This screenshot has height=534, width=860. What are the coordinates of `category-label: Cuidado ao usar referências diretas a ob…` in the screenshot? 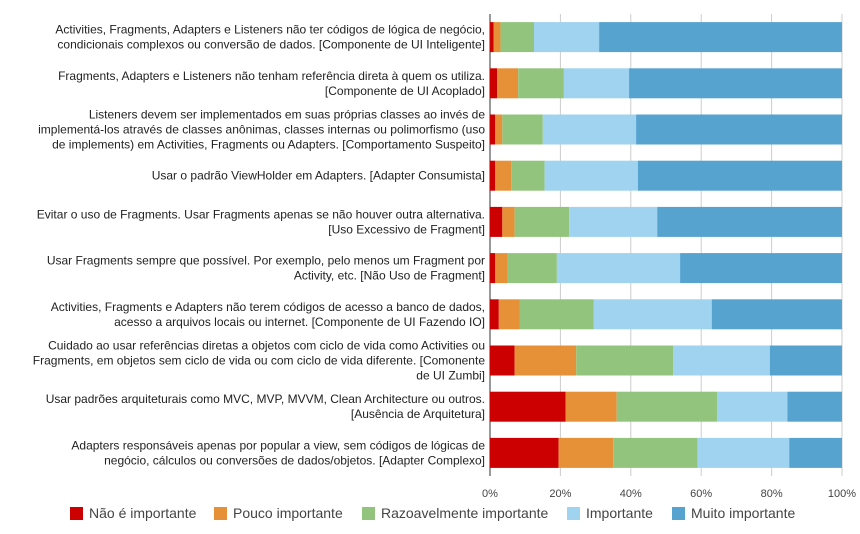 It's located at (259, 361).